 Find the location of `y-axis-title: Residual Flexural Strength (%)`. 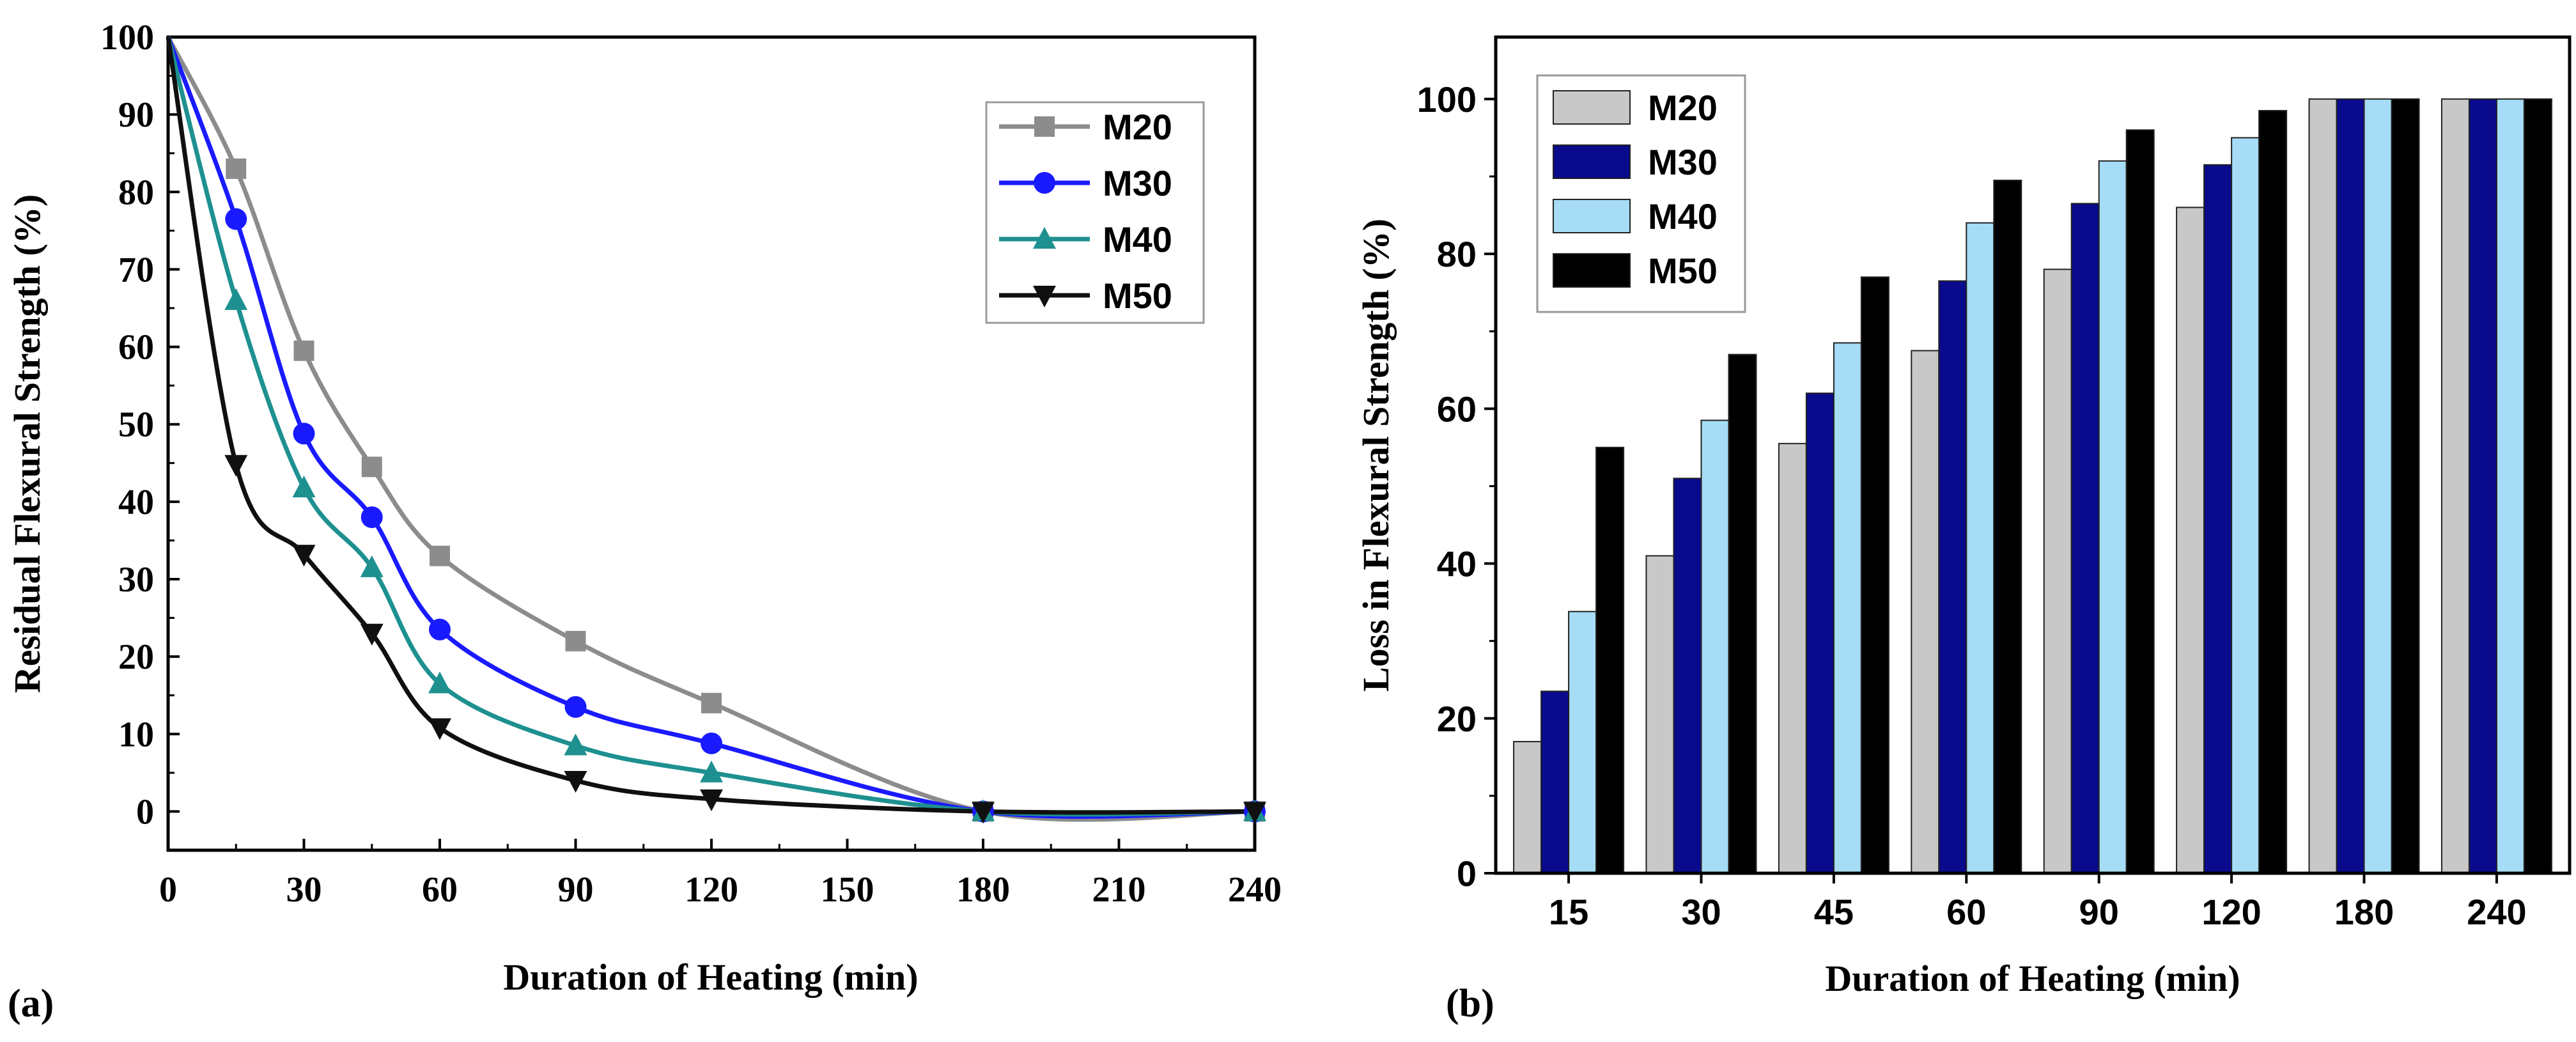

y-axis-title: Residual Flexural Strength (%) is located at coordinates (27, 443).